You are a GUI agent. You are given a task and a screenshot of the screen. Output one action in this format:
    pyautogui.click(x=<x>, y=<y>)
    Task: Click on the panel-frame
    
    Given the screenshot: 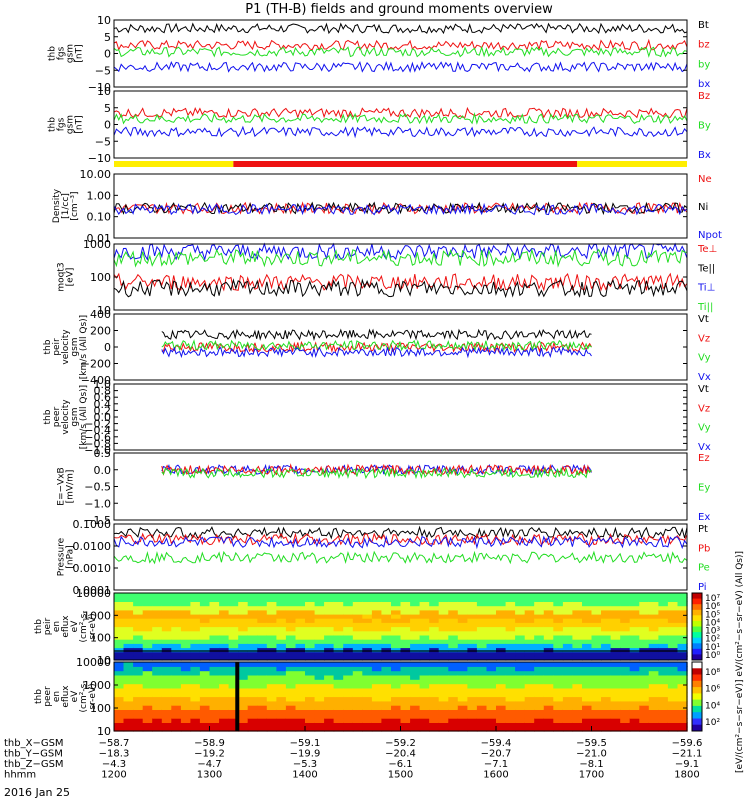 What is the action you would take?
    pyautogui.click(x=400, y=53)
    